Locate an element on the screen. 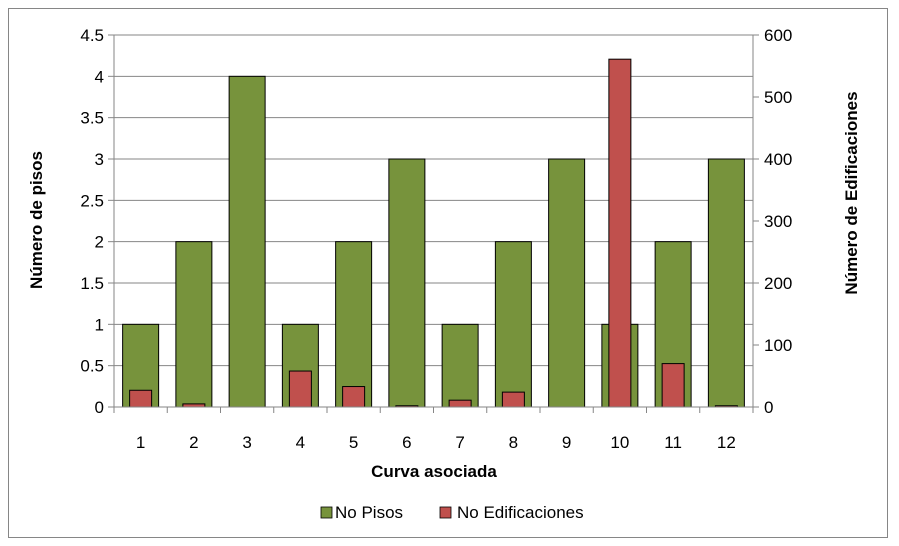  y2-tick-label: 0 is located at coordinates (768, 407).